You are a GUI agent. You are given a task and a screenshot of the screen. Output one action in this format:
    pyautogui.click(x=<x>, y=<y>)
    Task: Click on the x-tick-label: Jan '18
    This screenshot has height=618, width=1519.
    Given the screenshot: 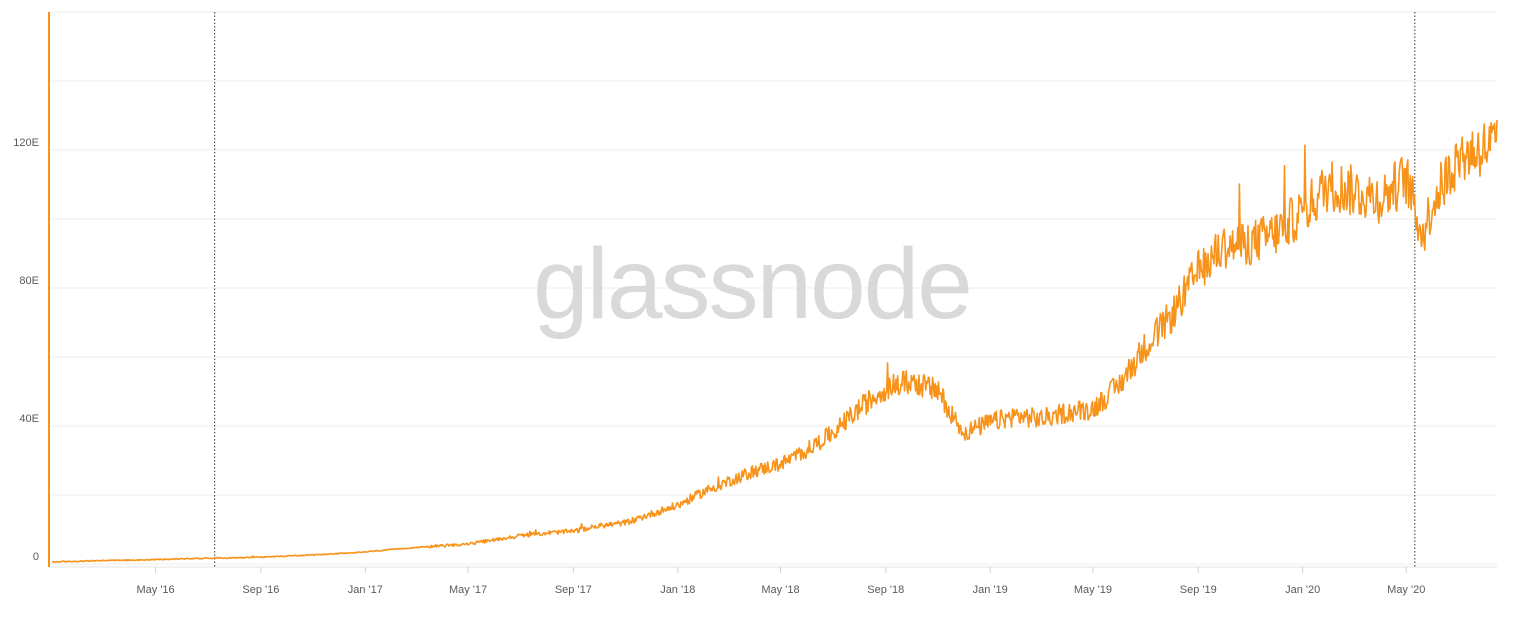 What is the action you would take?
    pyautogui.click(x=677, y=590)
    